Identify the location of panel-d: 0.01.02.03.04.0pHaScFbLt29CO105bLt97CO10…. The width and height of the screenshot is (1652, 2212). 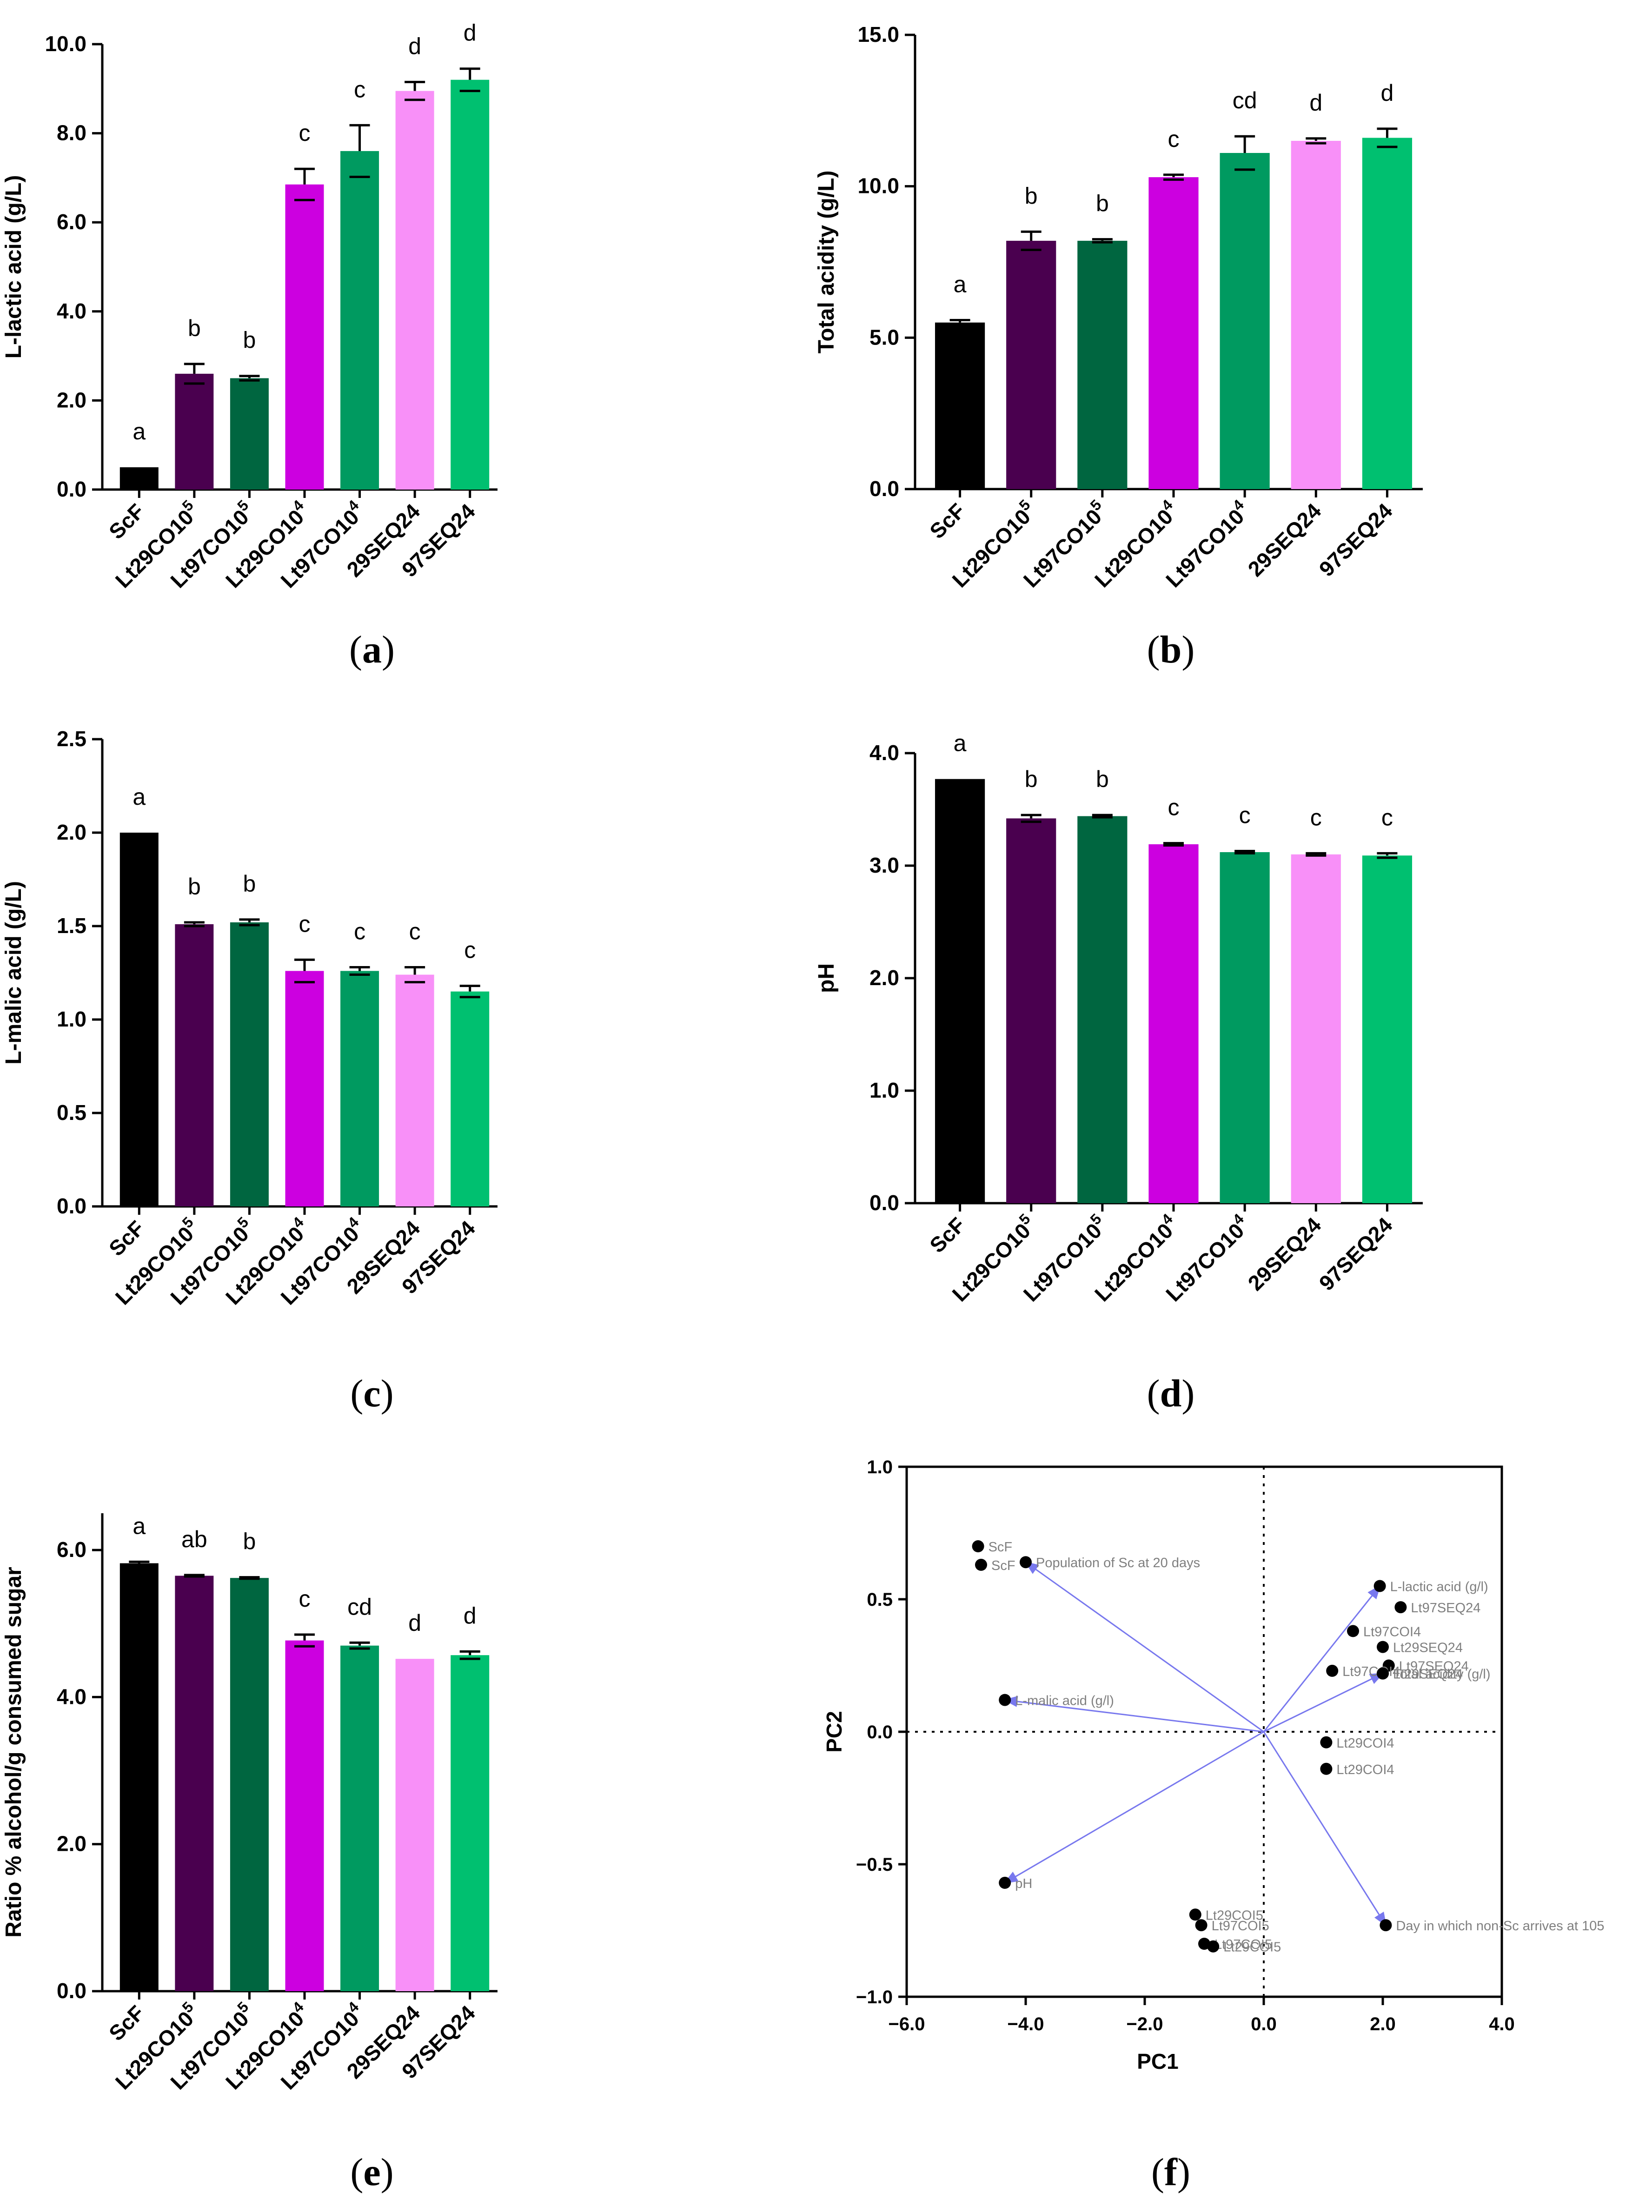
(1118, 1072).